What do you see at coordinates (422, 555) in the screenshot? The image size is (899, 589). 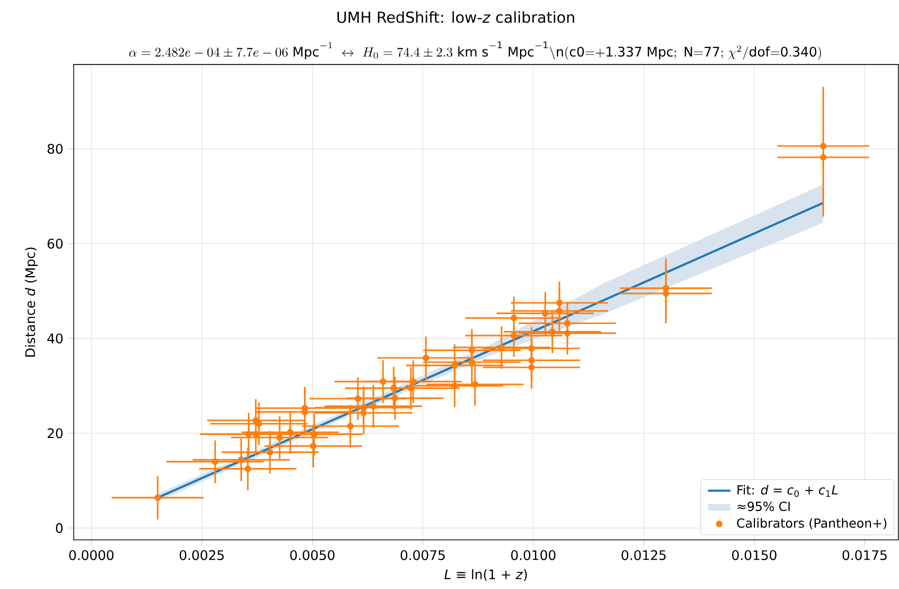 I see `x-tick-label: 0.0075` at bounding box center [422, 555].